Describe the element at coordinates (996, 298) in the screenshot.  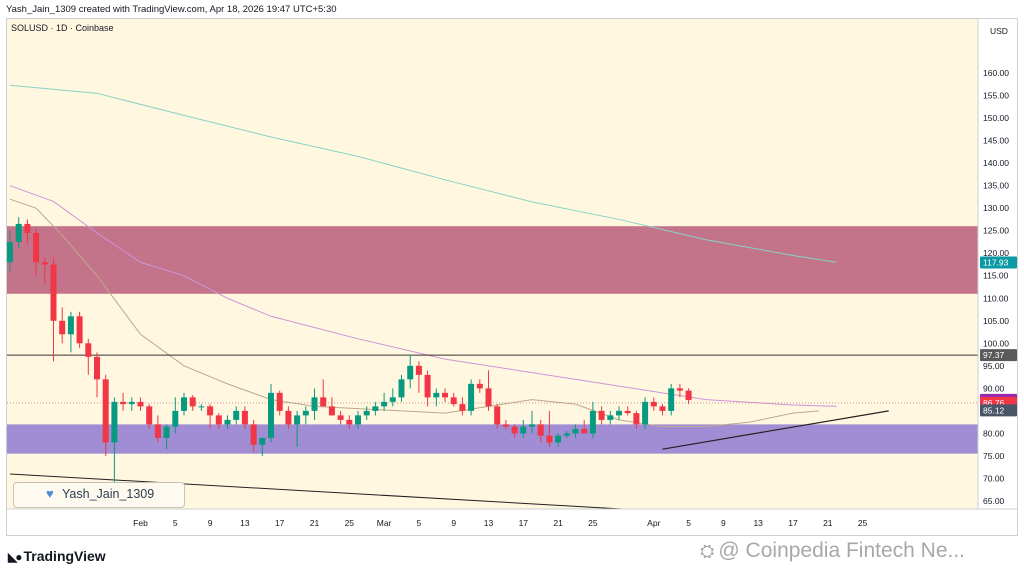
I see `y-tick-label: 110.00` at that location.